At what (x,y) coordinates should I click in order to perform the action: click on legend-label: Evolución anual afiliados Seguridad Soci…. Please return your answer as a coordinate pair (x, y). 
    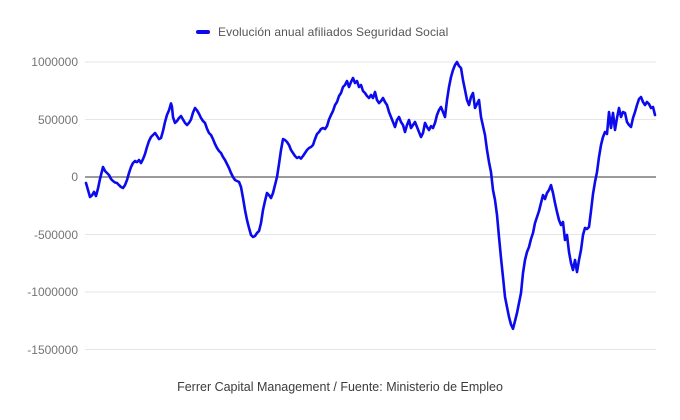
    Looking at the image, I should click on (333, 32).